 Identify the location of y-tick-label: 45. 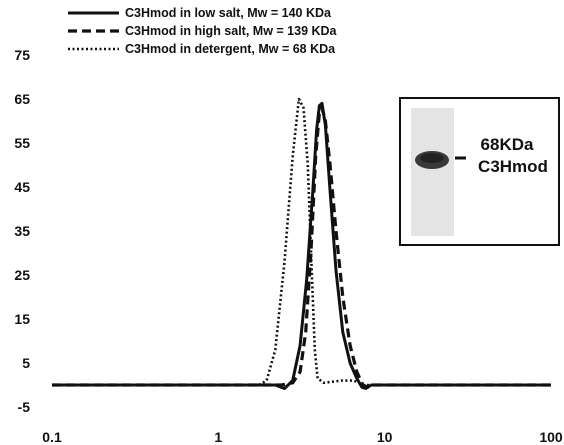
(22, 187).